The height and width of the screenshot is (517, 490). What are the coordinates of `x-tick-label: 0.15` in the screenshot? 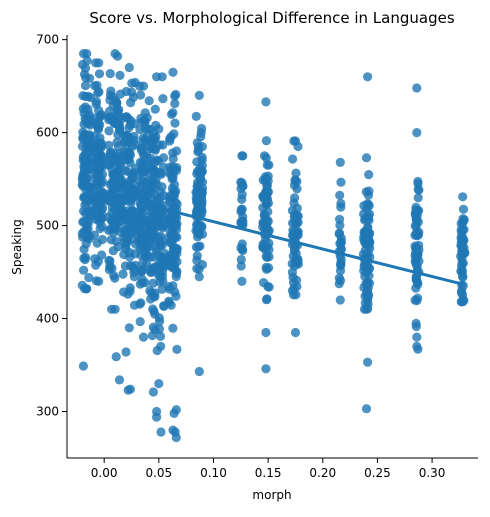 It's located at (268, 473).